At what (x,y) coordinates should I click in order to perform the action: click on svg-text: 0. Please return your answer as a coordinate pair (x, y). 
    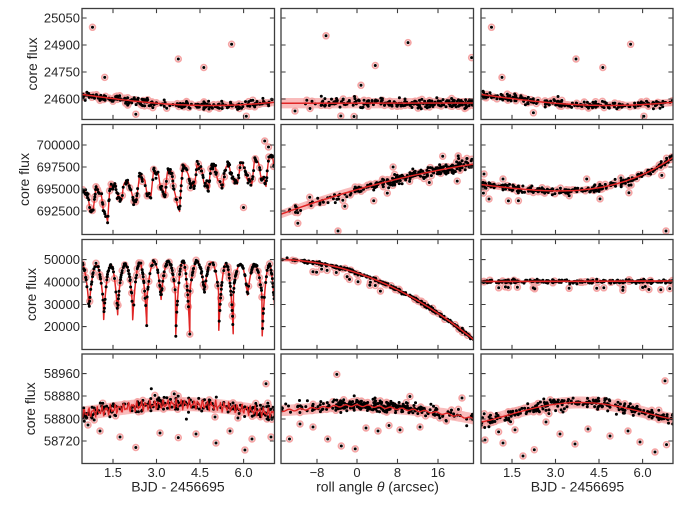
    Looking at the image, I should click on (356, 472).